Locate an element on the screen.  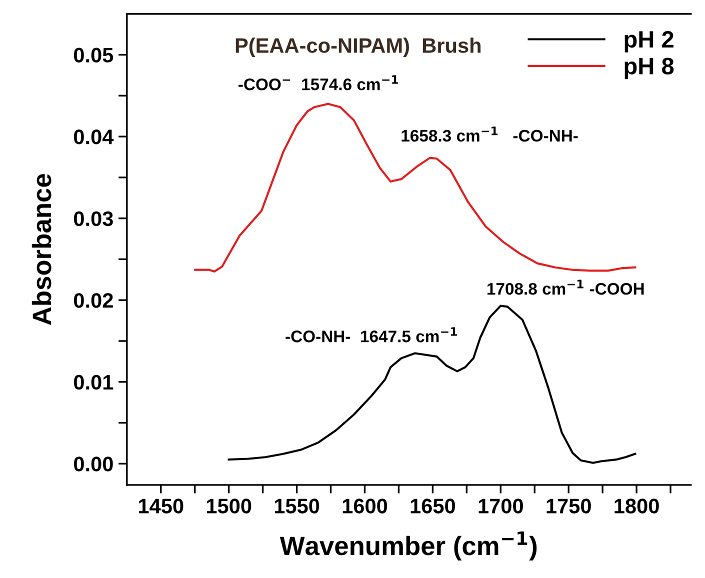
annotation: 1708.8 cm$^{−1}$ -COOH is located at coordinates (565, 287).